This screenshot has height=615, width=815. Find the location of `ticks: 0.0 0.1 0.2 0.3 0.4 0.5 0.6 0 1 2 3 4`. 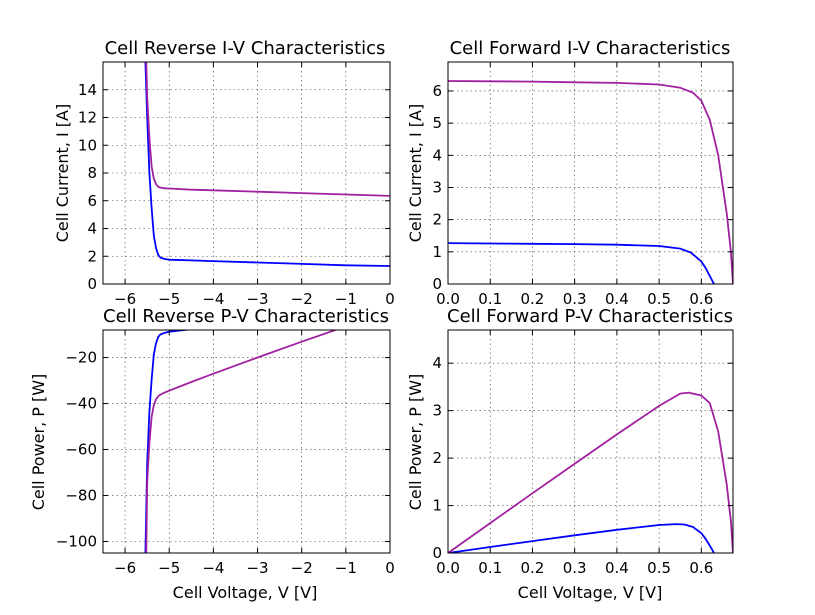

ticks: 0.0 0.1 0.2 0.3 0.4 0.5 0.6 0 1 2 3 4 is located at coordinates (582, 453).